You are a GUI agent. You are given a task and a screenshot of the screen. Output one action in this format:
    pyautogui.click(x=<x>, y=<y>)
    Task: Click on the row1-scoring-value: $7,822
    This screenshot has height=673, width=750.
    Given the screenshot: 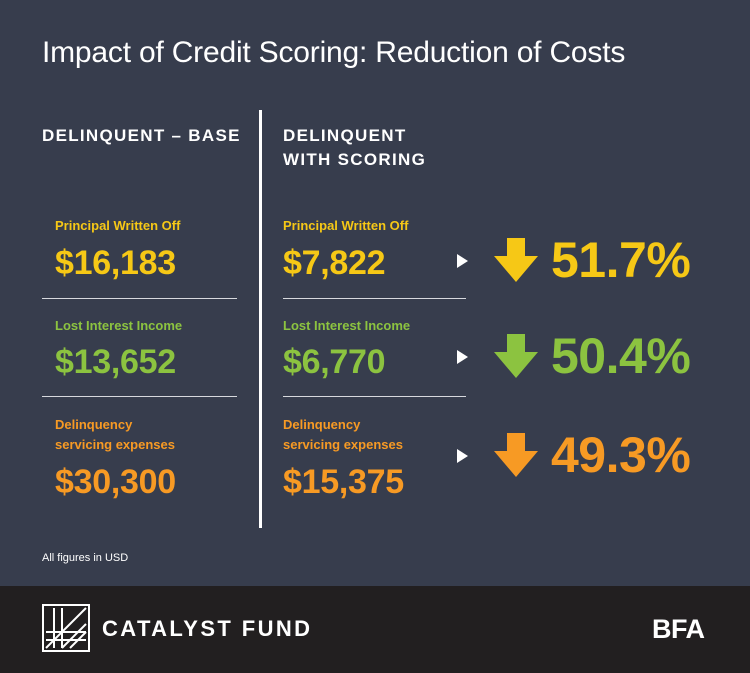 What is the action you would take?
    pyautogui.click(x=334, y=263)
    